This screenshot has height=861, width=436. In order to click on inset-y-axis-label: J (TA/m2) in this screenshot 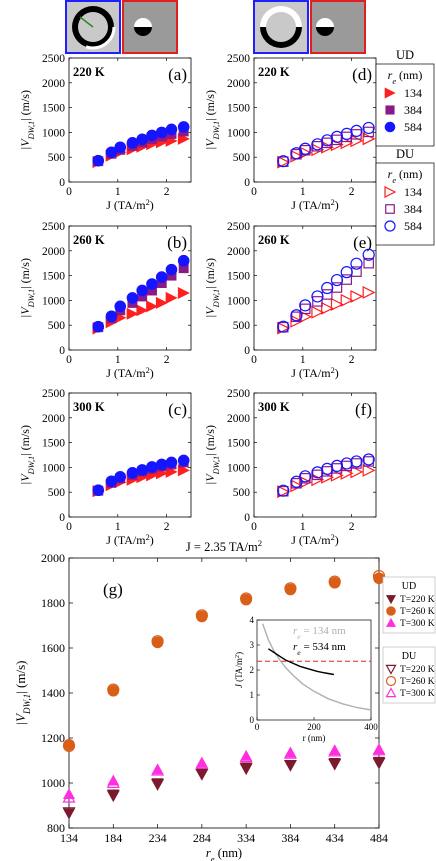, I will do `click(239, 670)`.